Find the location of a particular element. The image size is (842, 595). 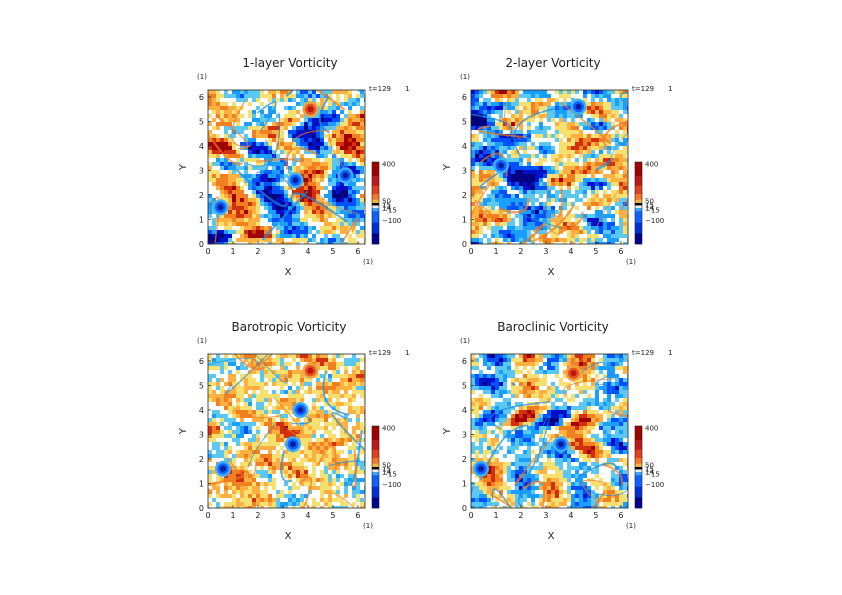

colorbar-segment is located at coordinates (375, 169).